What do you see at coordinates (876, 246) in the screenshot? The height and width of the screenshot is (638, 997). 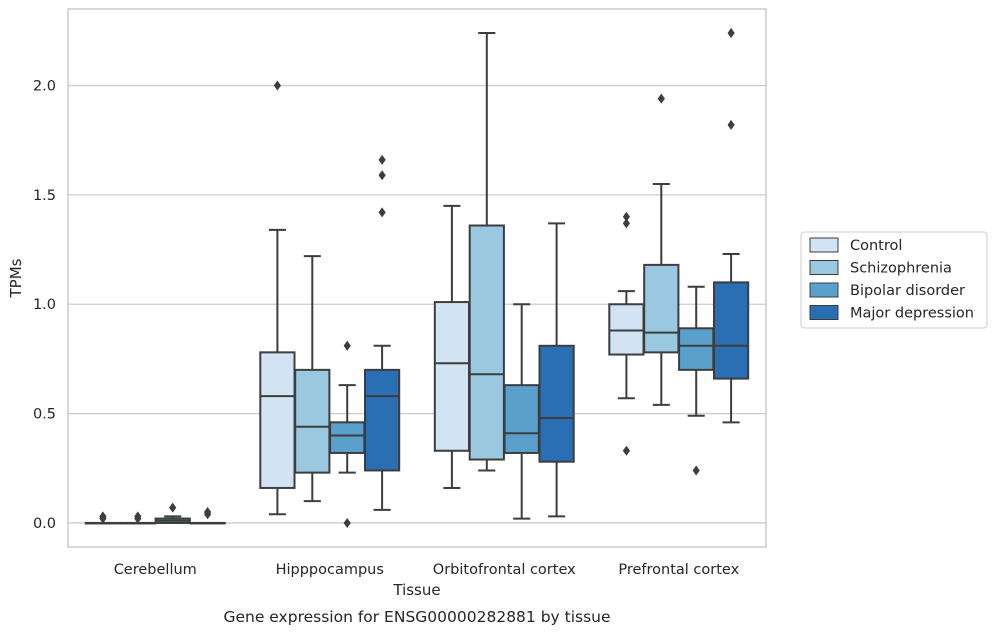 I see `legend-label: Control` at bounding box center [876, 246].